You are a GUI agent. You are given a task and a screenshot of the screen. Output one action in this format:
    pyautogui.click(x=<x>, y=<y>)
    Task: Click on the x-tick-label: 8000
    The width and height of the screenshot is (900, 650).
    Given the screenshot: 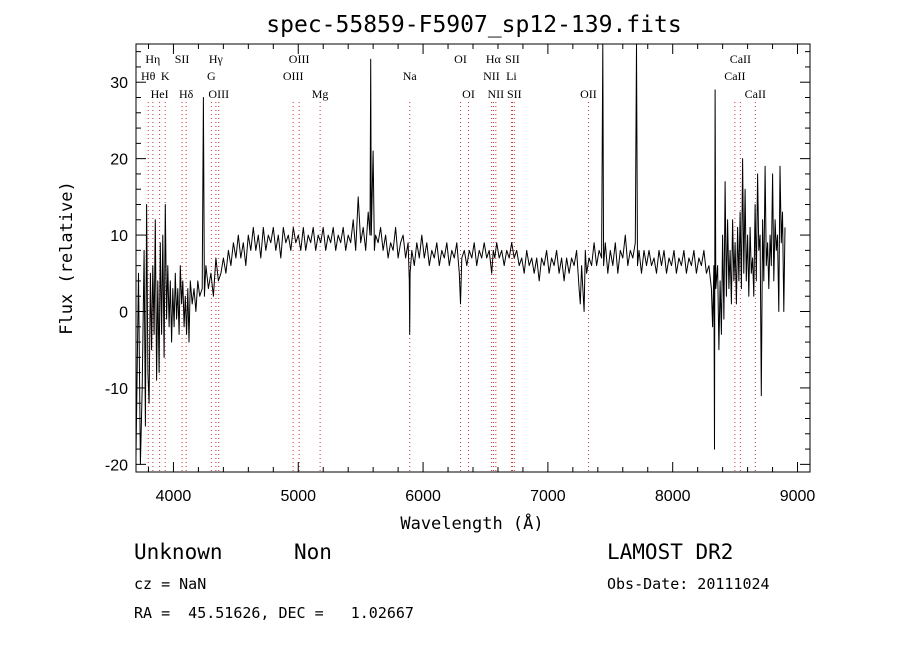 What is the action you would take?
    pyautogui.click(x=673, y=496)
    